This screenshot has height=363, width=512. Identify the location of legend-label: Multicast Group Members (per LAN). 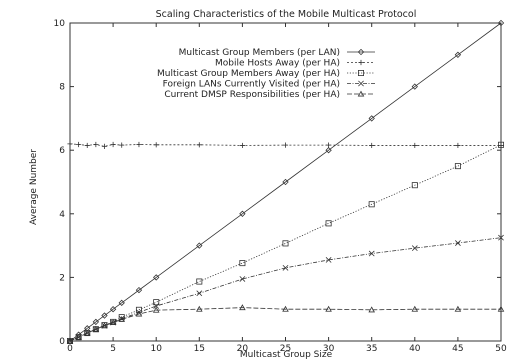
(259, 53).